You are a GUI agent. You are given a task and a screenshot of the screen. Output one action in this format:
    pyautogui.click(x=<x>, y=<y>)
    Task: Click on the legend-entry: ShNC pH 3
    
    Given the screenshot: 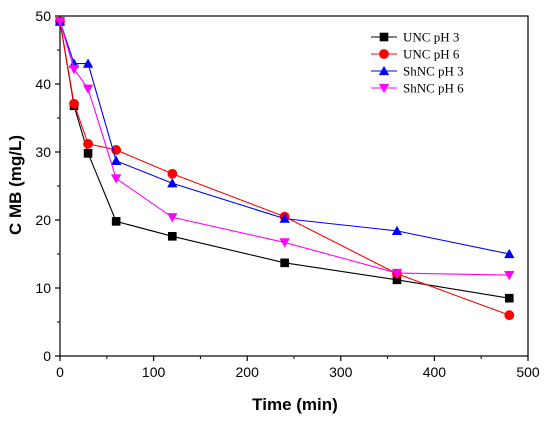 What is the action you would take?
    pyautogui.click(x=417, y=71)
    